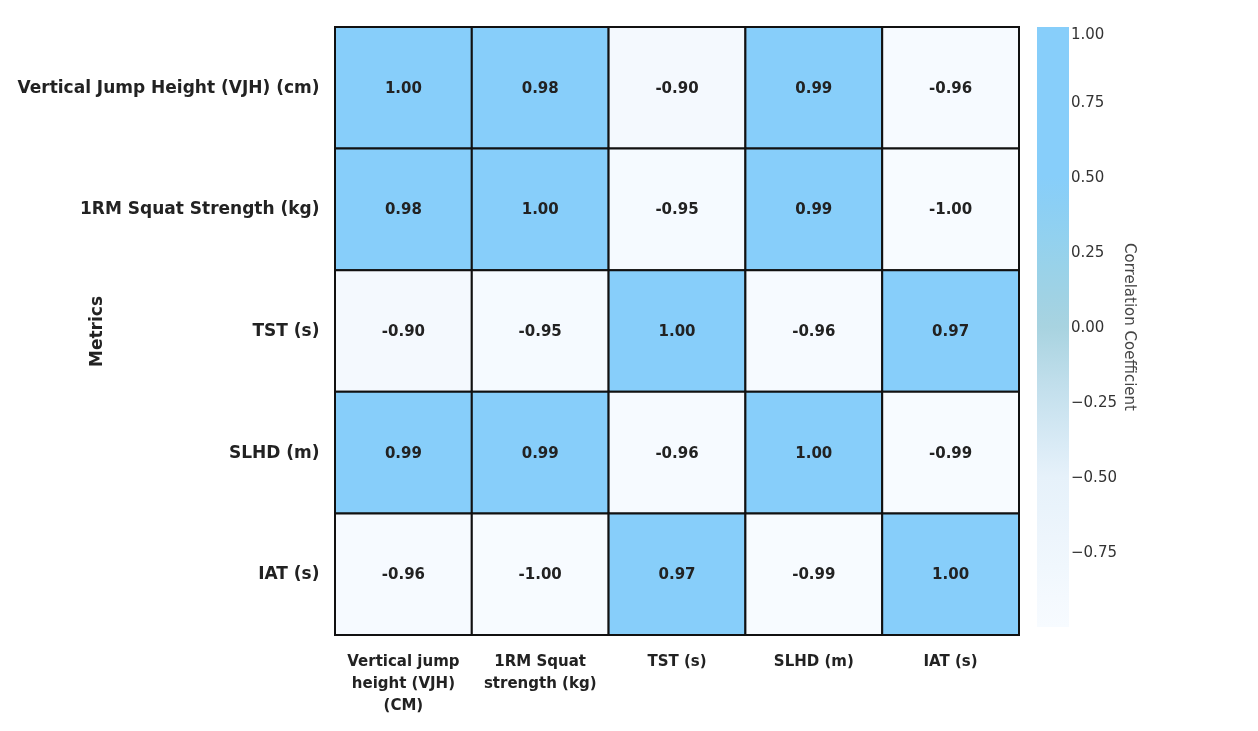 The image size is (1258, 731). Describe the element at coordinates (1094, 552) in the screenshot. I see `color-bar-label: −0.75` at that location.